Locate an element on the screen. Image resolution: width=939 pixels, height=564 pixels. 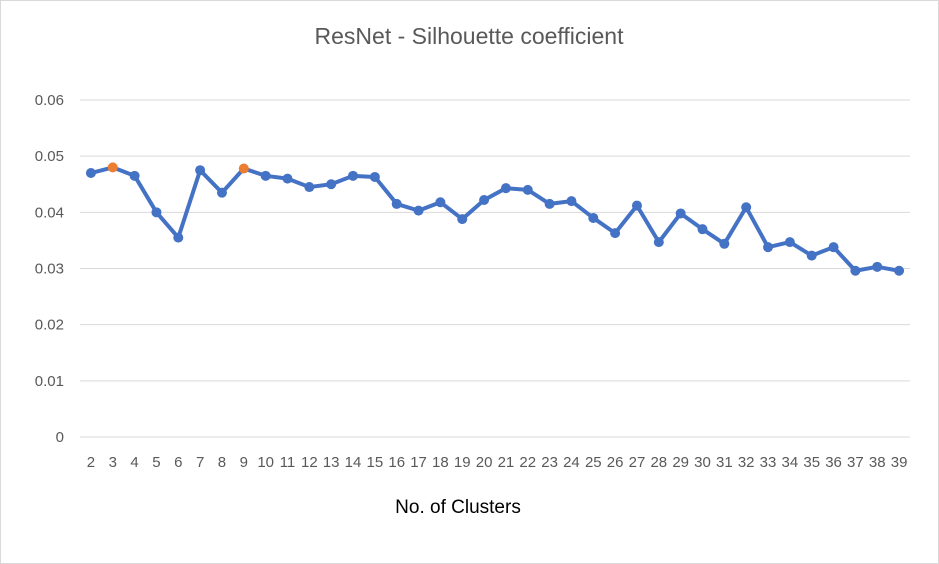
x-tick-label: 39 is located at coordinates (899, 462).